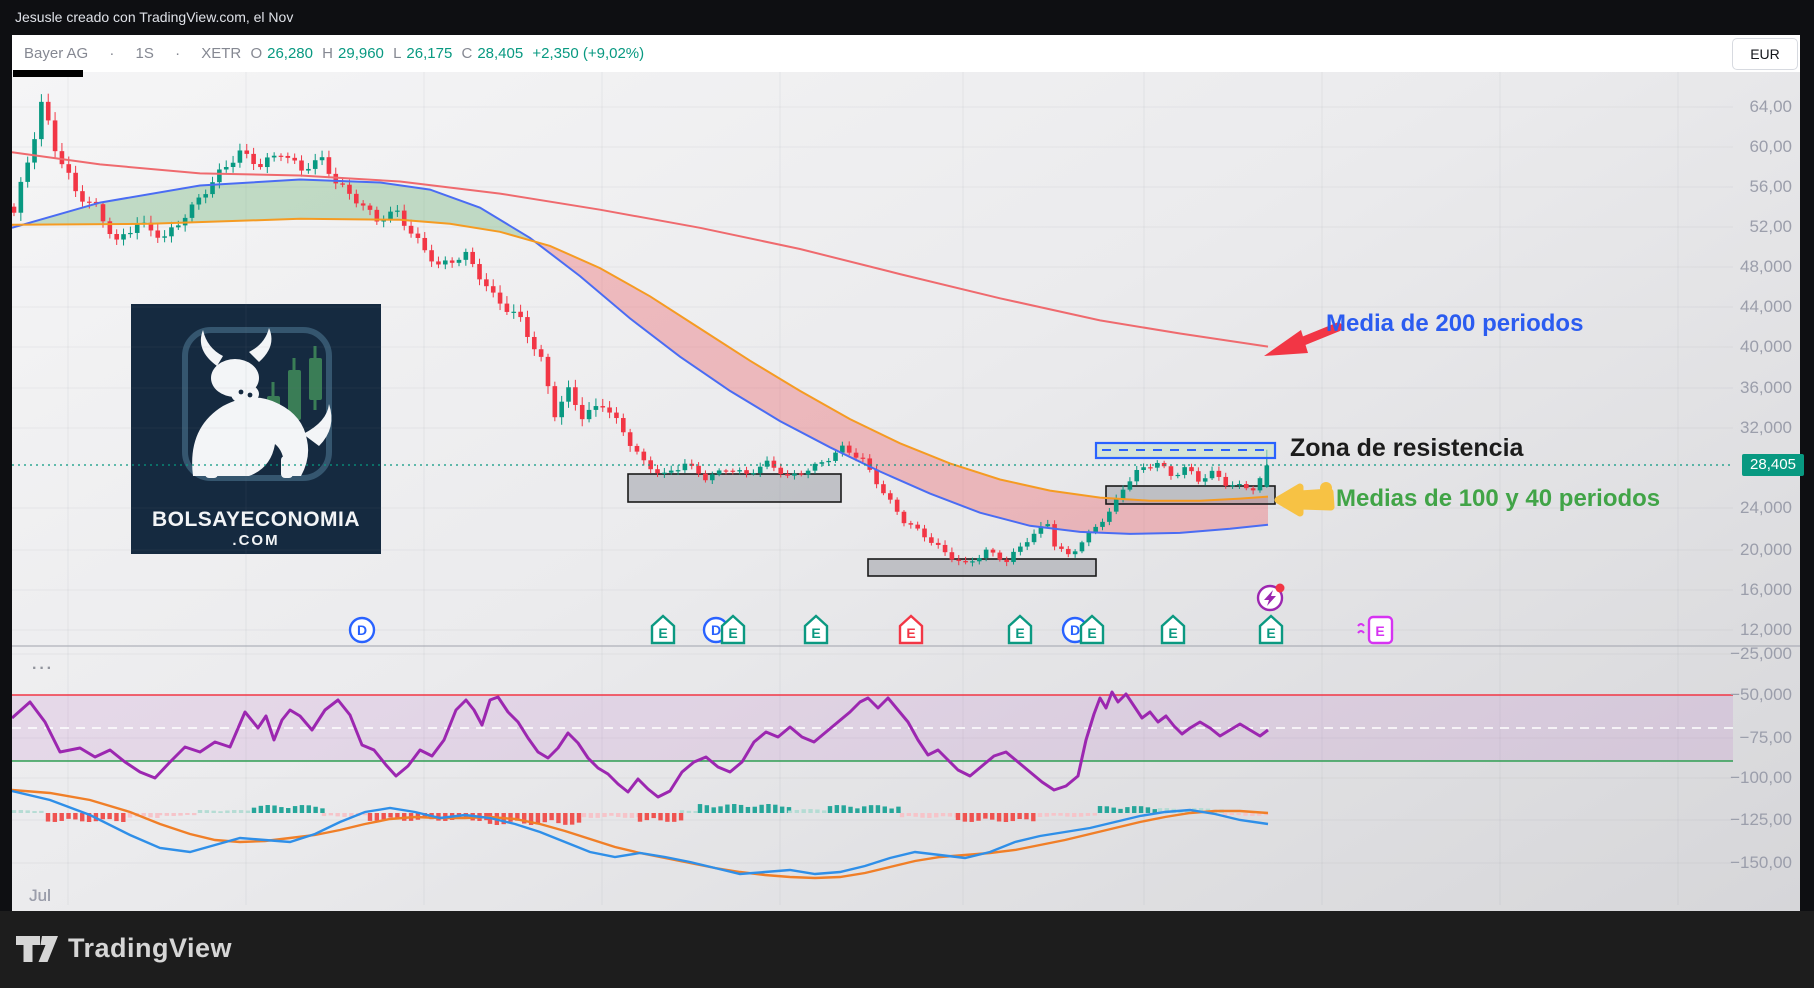 The image size is (1814, 988). I want to click on price-tick-label: −150,00, so click(1761, 862).